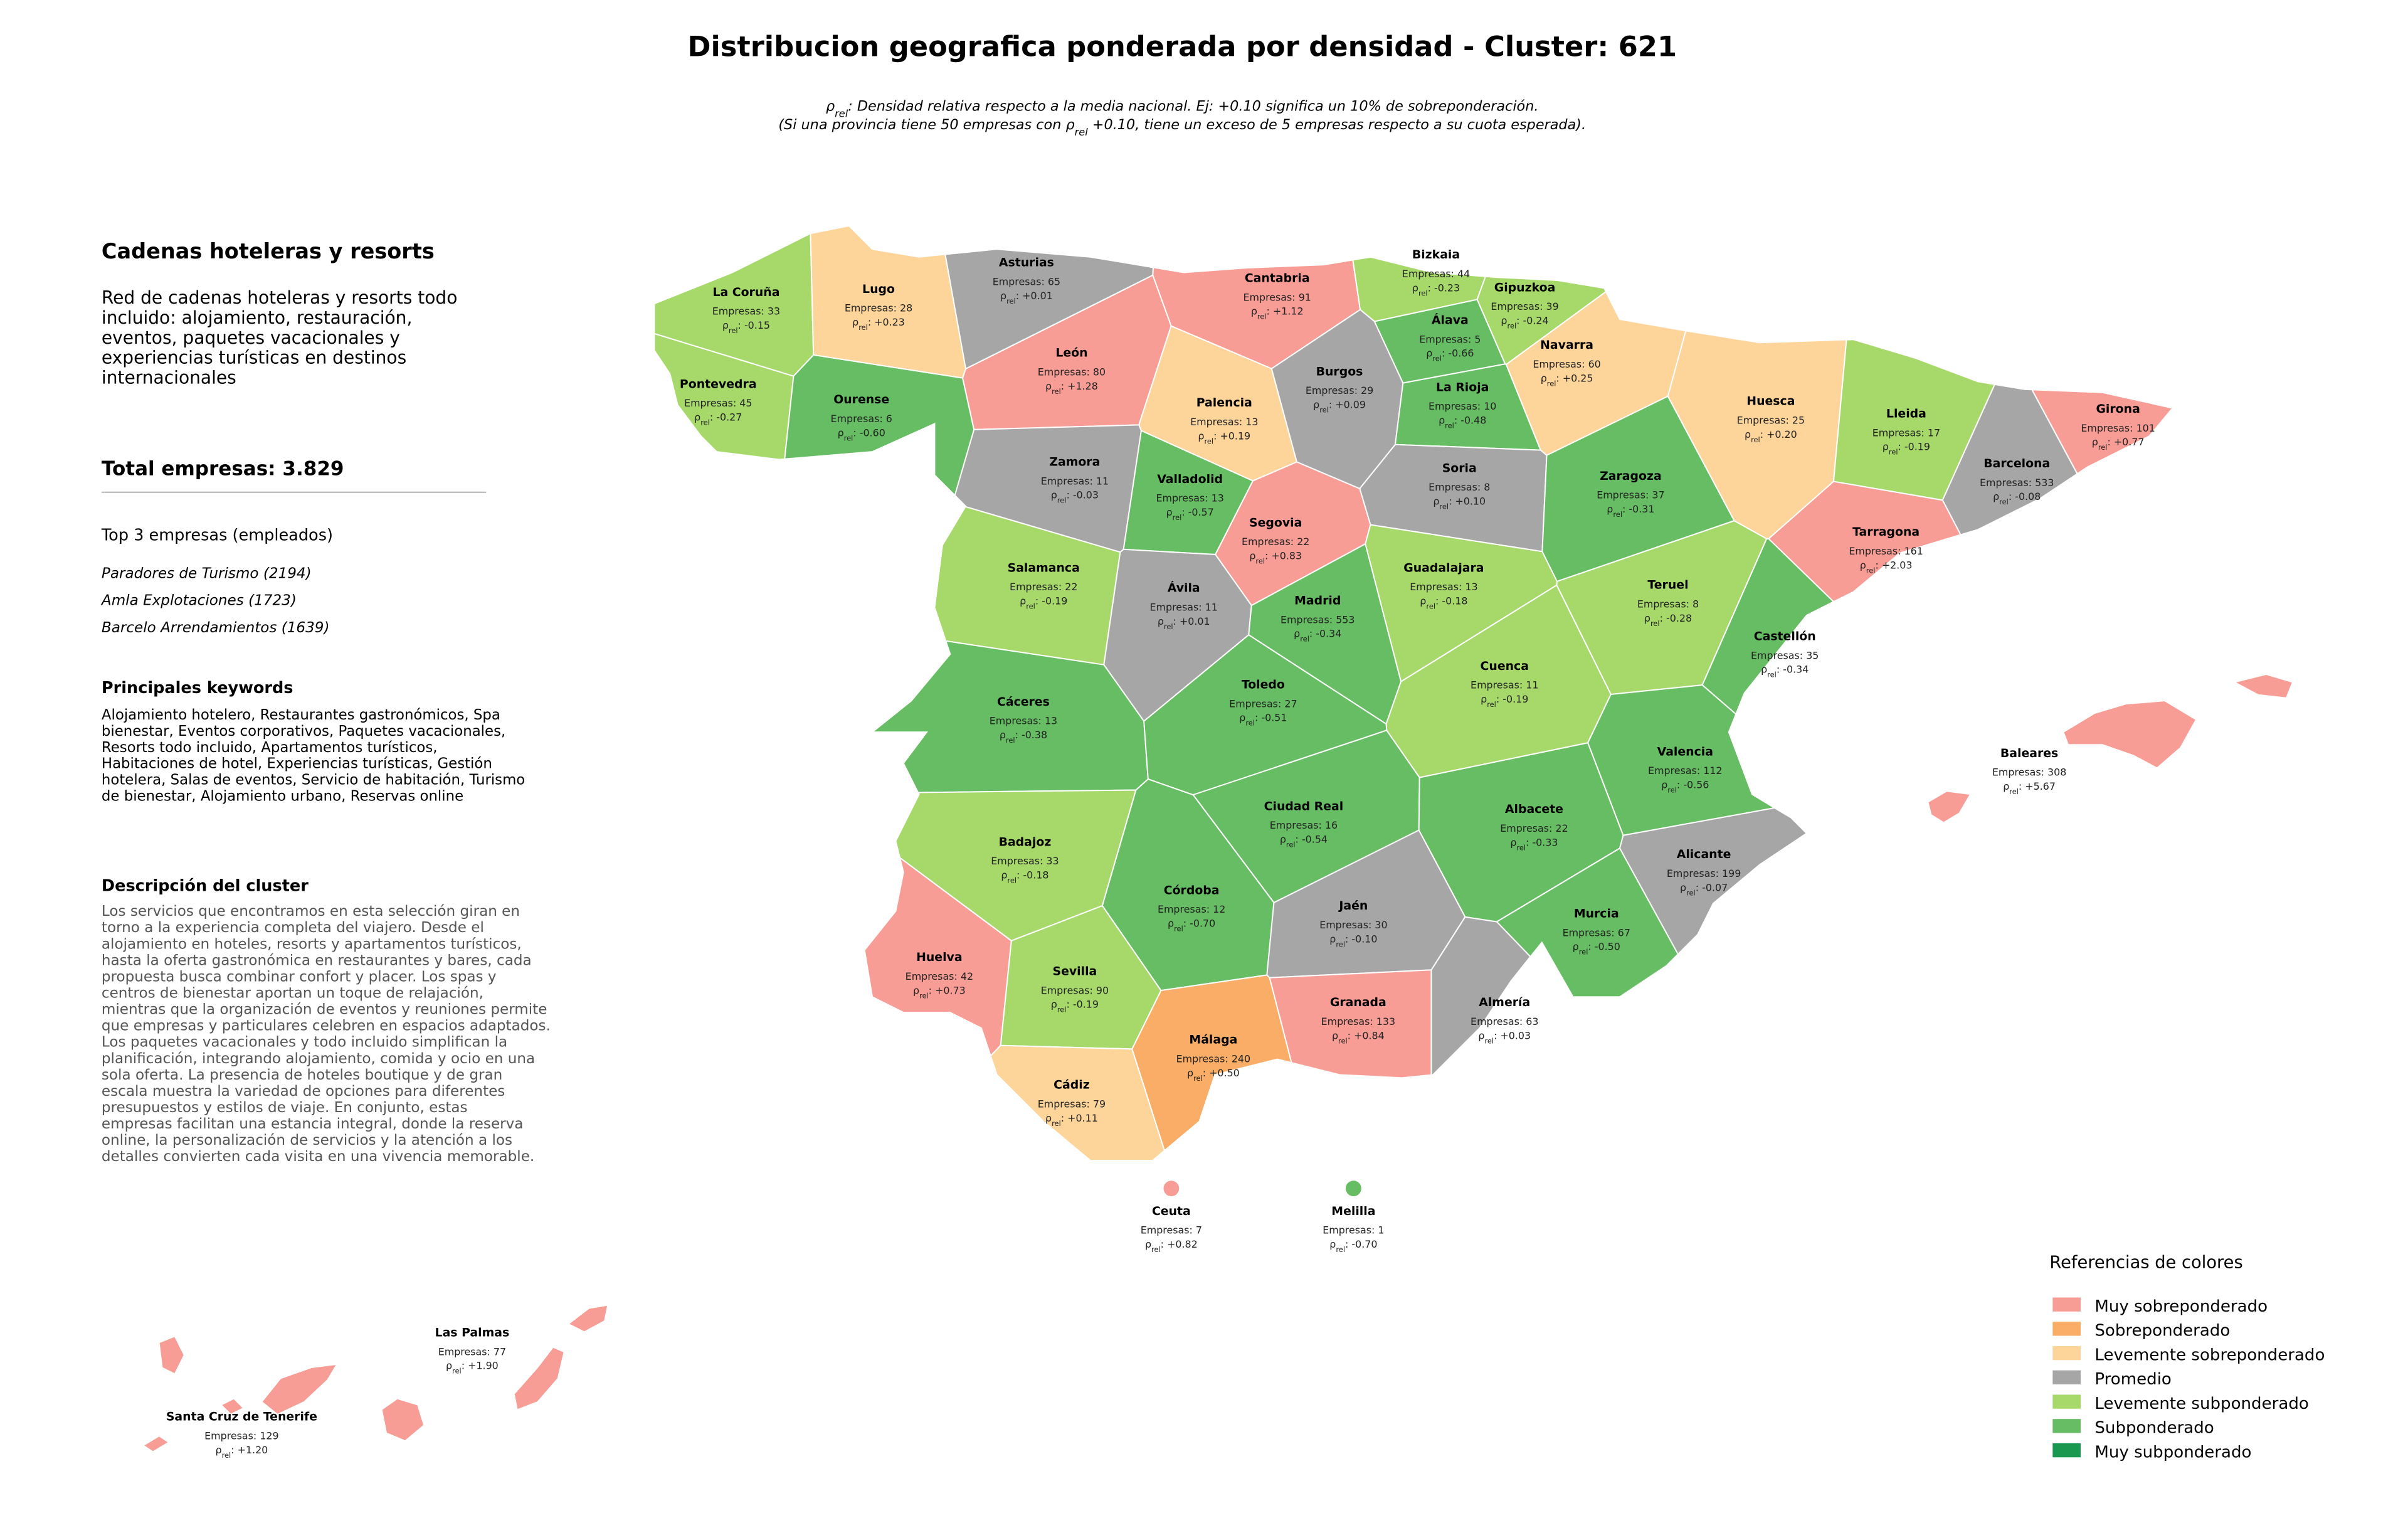  Describe the element at coordinates (1381, 925) in the screenshot. I see `count-value: 30` at that location.